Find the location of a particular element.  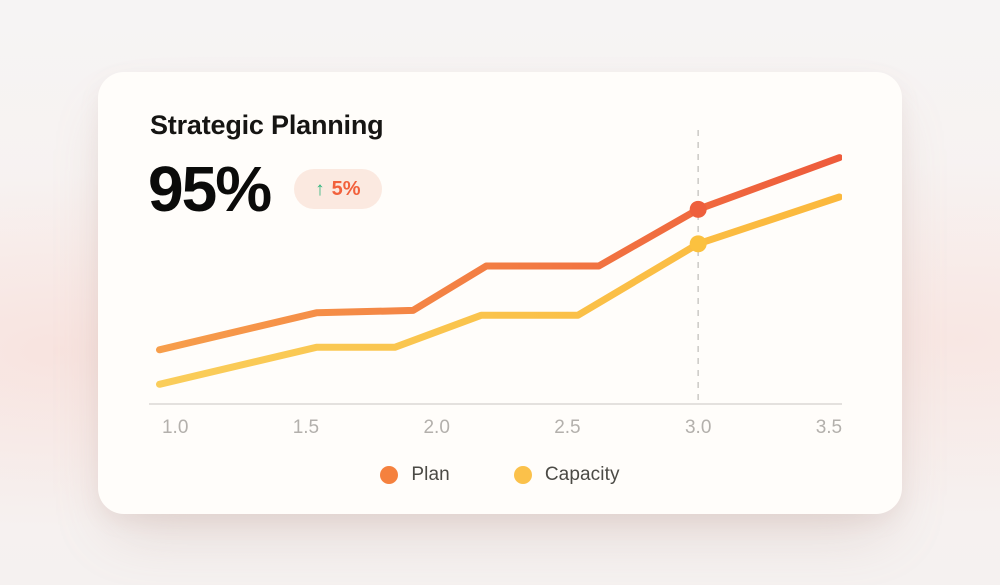

x-tick-label: 1.0 is located at coordinates (175, 427).